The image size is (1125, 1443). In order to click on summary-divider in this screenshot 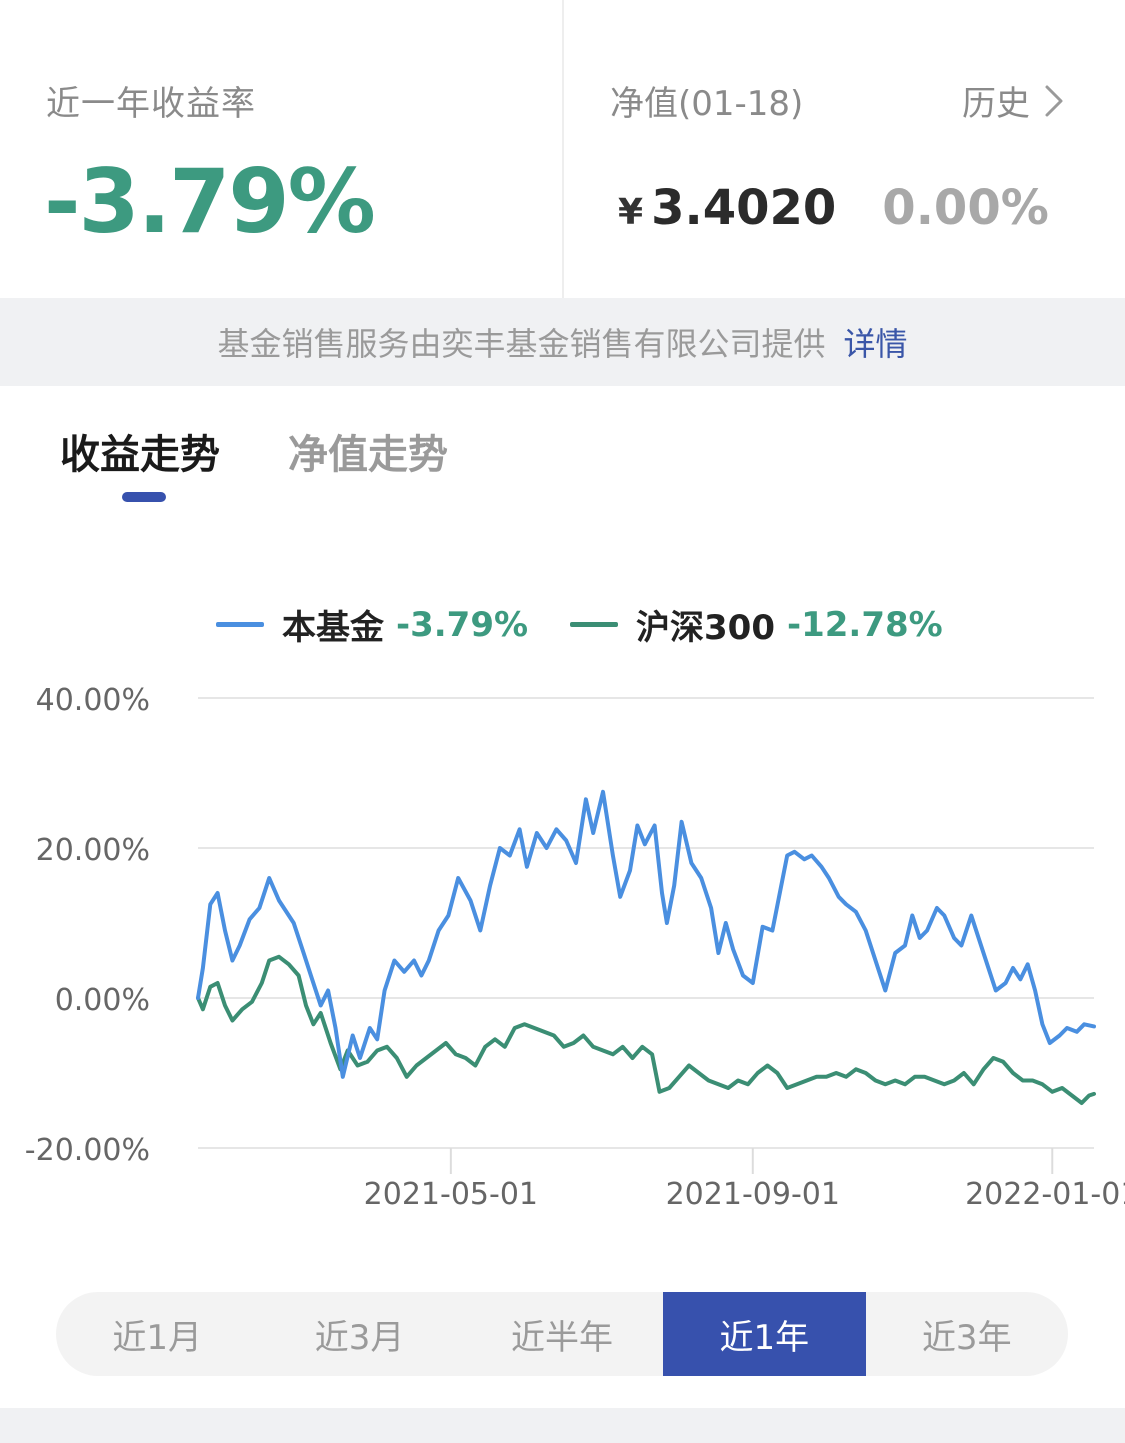, I will do `click(563, 149)`.